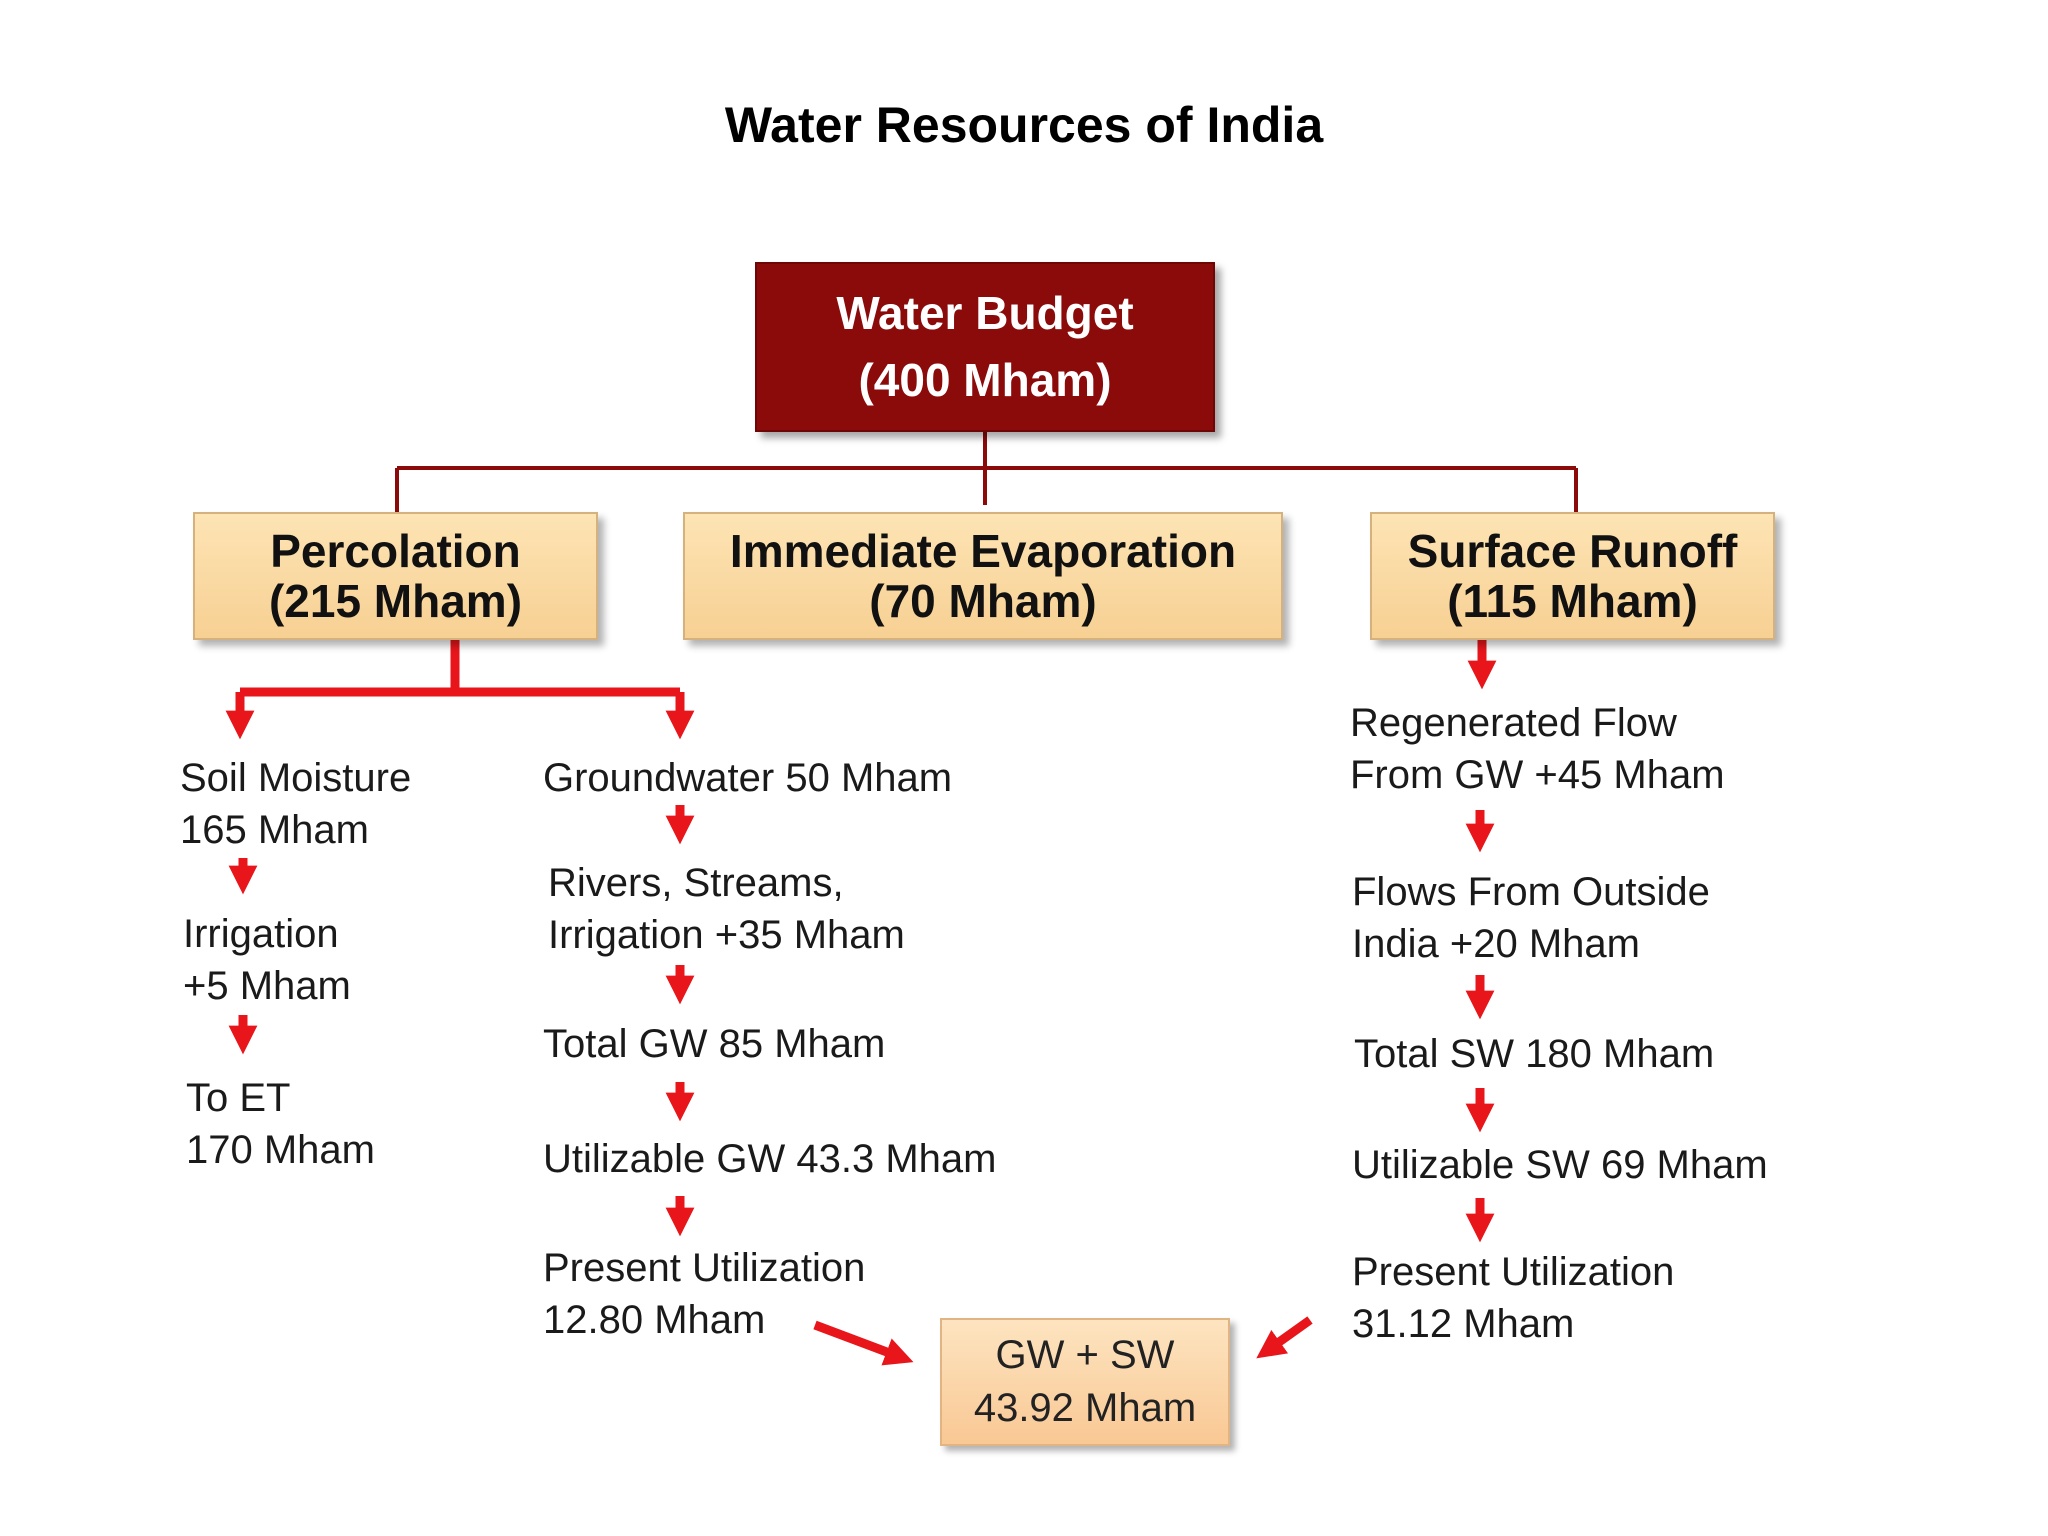 The image size is (2048, 1536). What do you see at coordinates (1572, 601) in the screenshot?
I see `surface-runoff-value: (115 Mham)` at bounding box center [1572, 601].